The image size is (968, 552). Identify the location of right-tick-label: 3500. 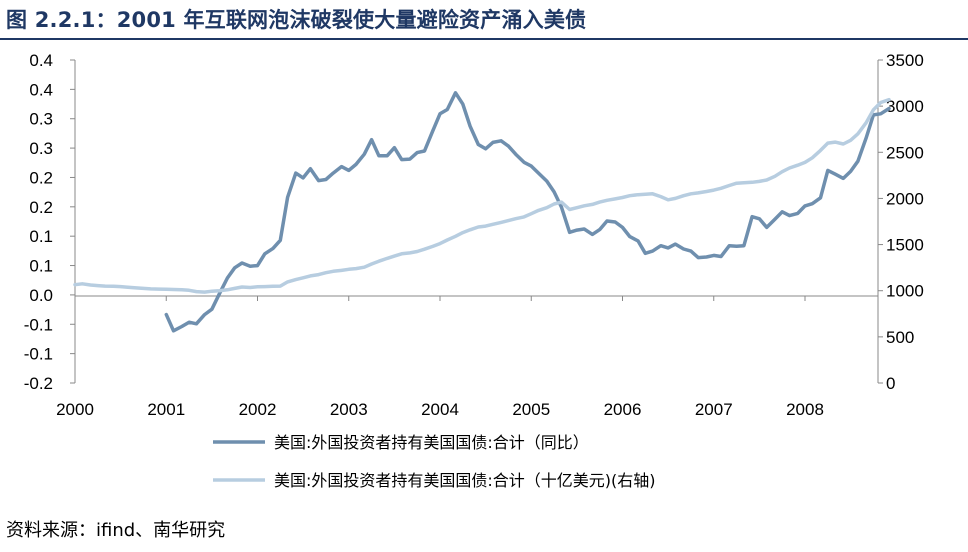
(905, 60).